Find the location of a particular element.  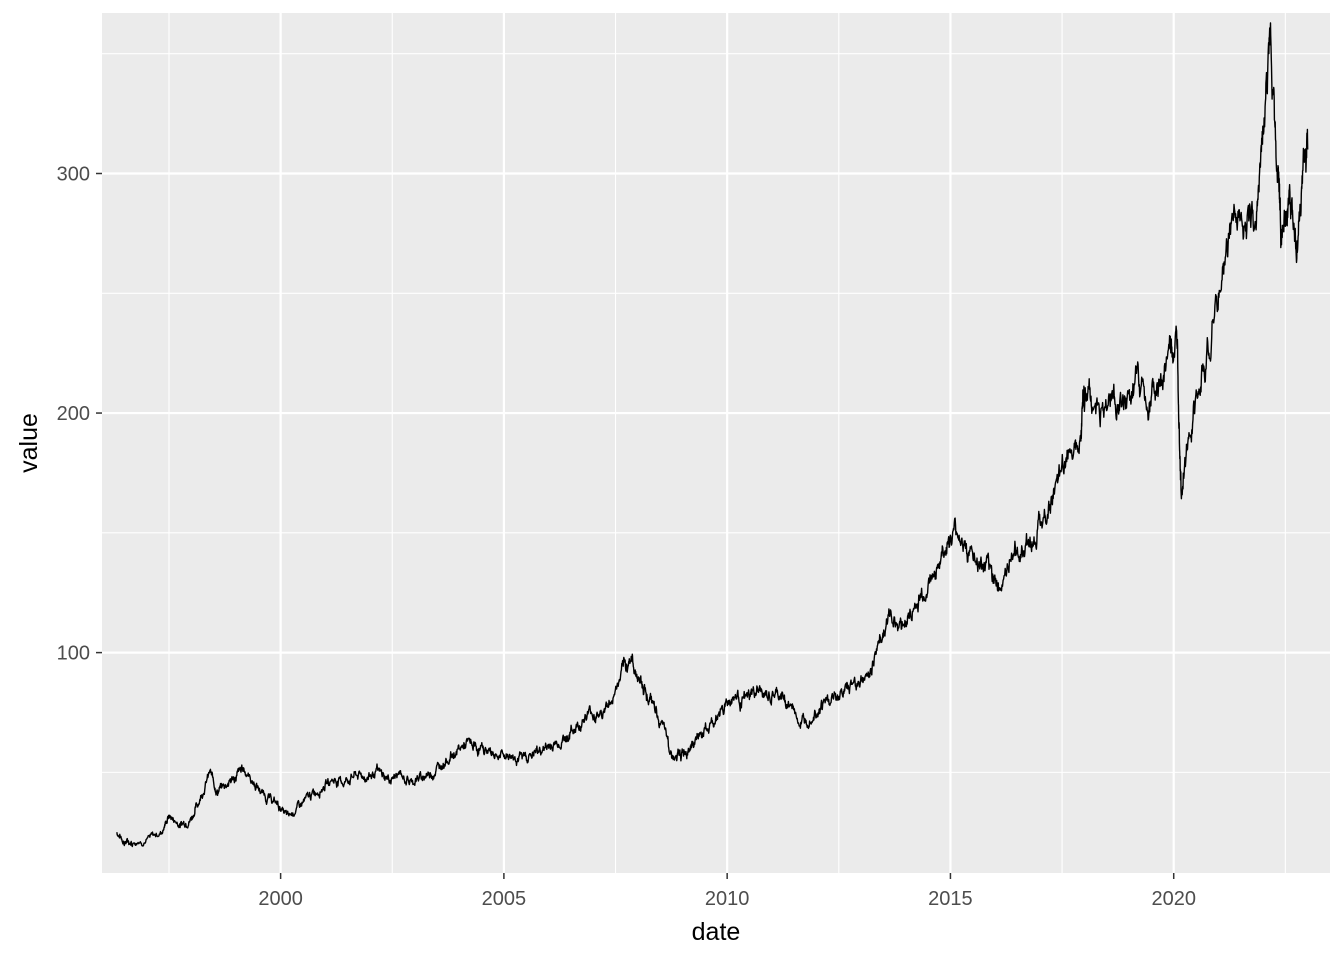

y-tick-label: 300 is located at coordinates (73, 175).